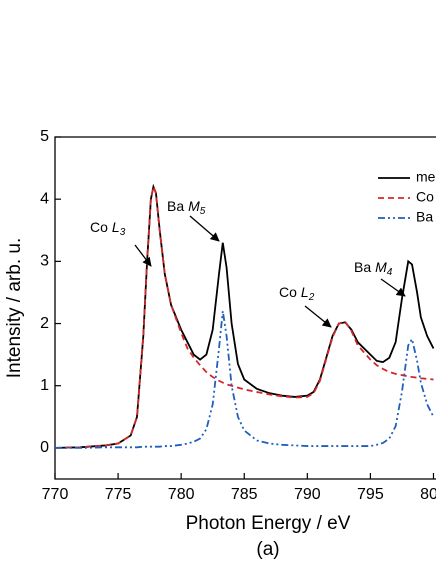 Image resolution: width=436 pixels, height=564 pixels. I want to click on annotation: Ba M4, so click(373, 268).